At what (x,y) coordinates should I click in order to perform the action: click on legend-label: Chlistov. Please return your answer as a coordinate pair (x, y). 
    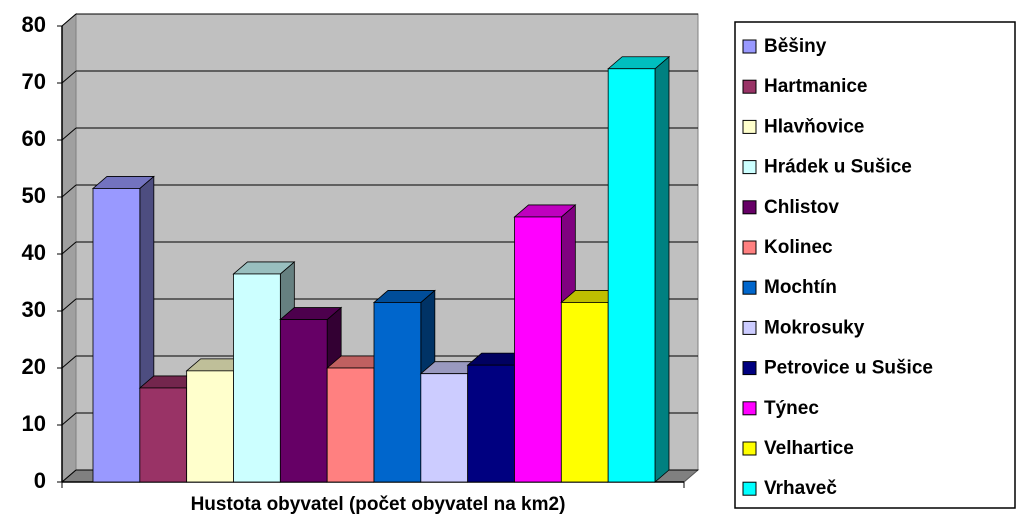
    Looking at the image, I should click on (801, 207).